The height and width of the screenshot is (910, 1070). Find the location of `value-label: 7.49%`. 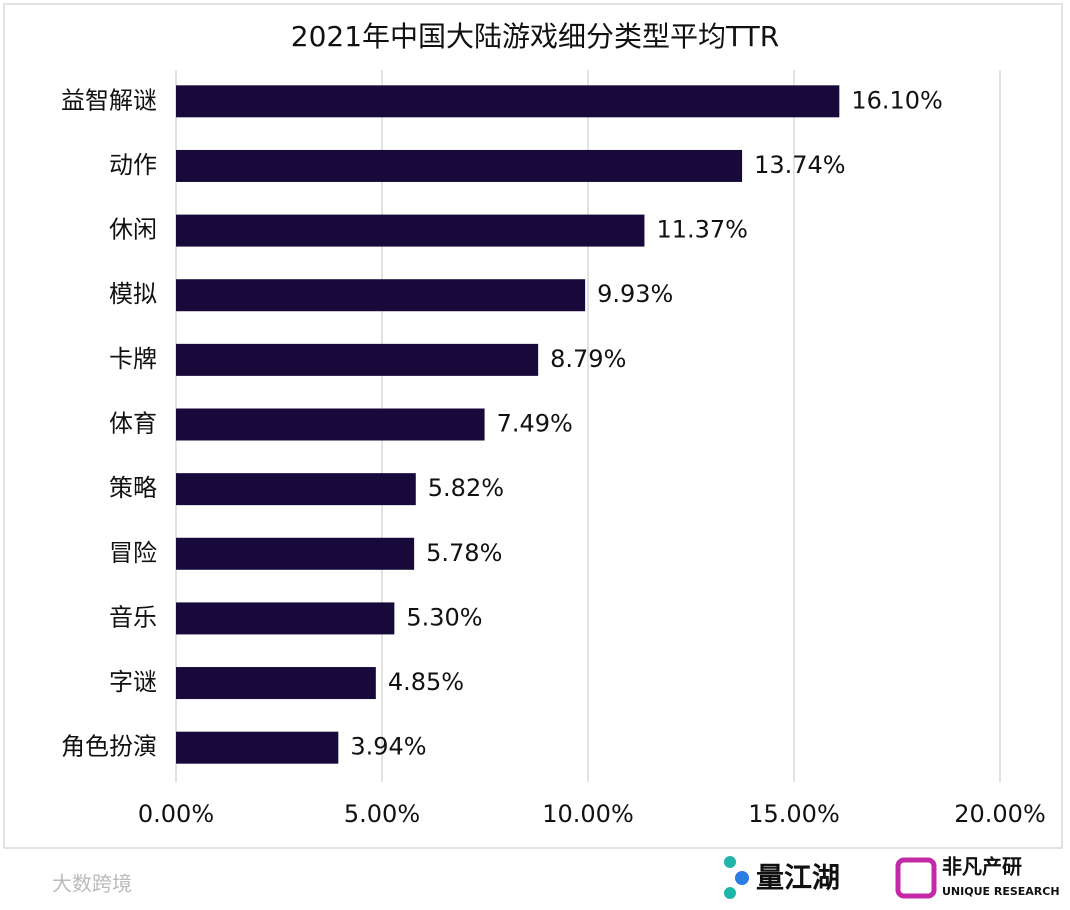

value-label: 7.49% is located at coordinates (535, 424).